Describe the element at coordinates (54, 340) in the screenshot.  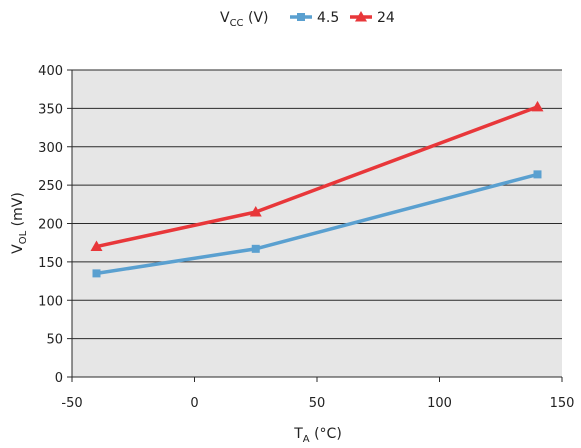
I see `y-tick-label: 50` at that location.